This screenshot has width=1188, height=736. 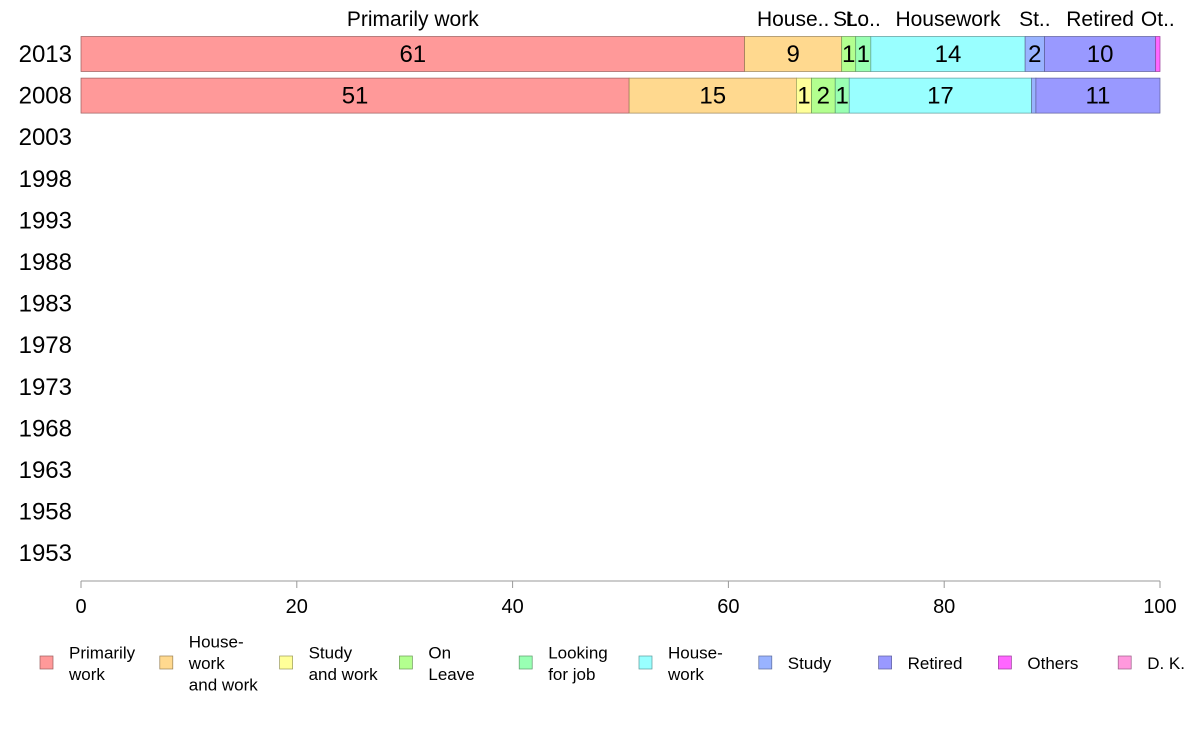 I want to click on bar-label-2013-series-3: 1, so click(x=848, y=54).